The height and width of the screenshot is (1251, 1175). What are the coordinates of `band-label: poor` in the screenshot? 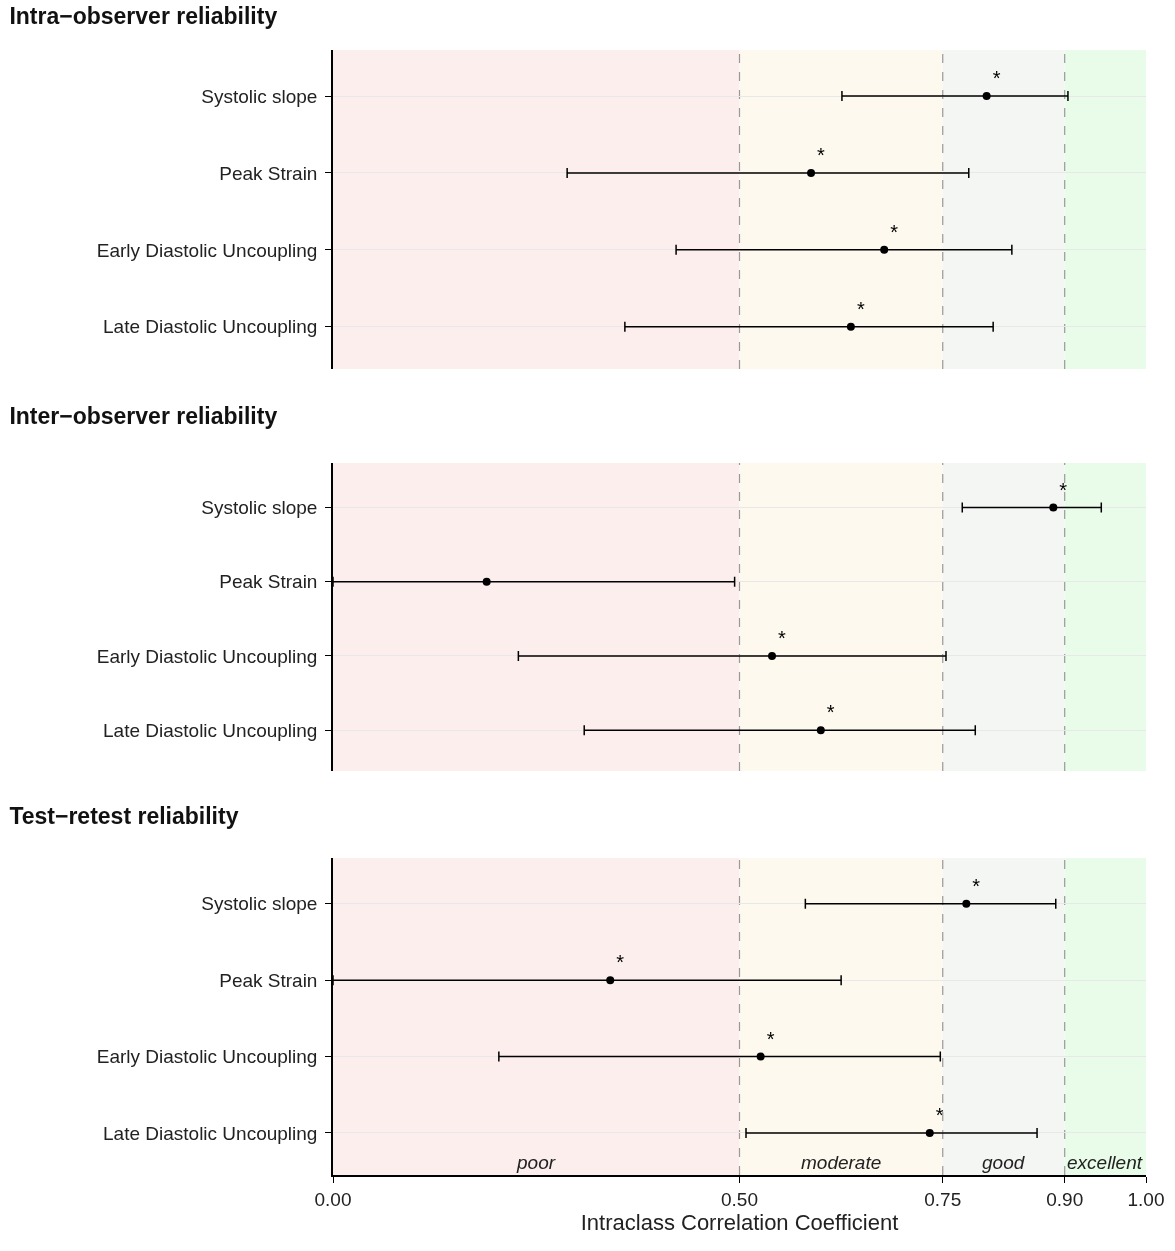 It's located at (536, 1162).